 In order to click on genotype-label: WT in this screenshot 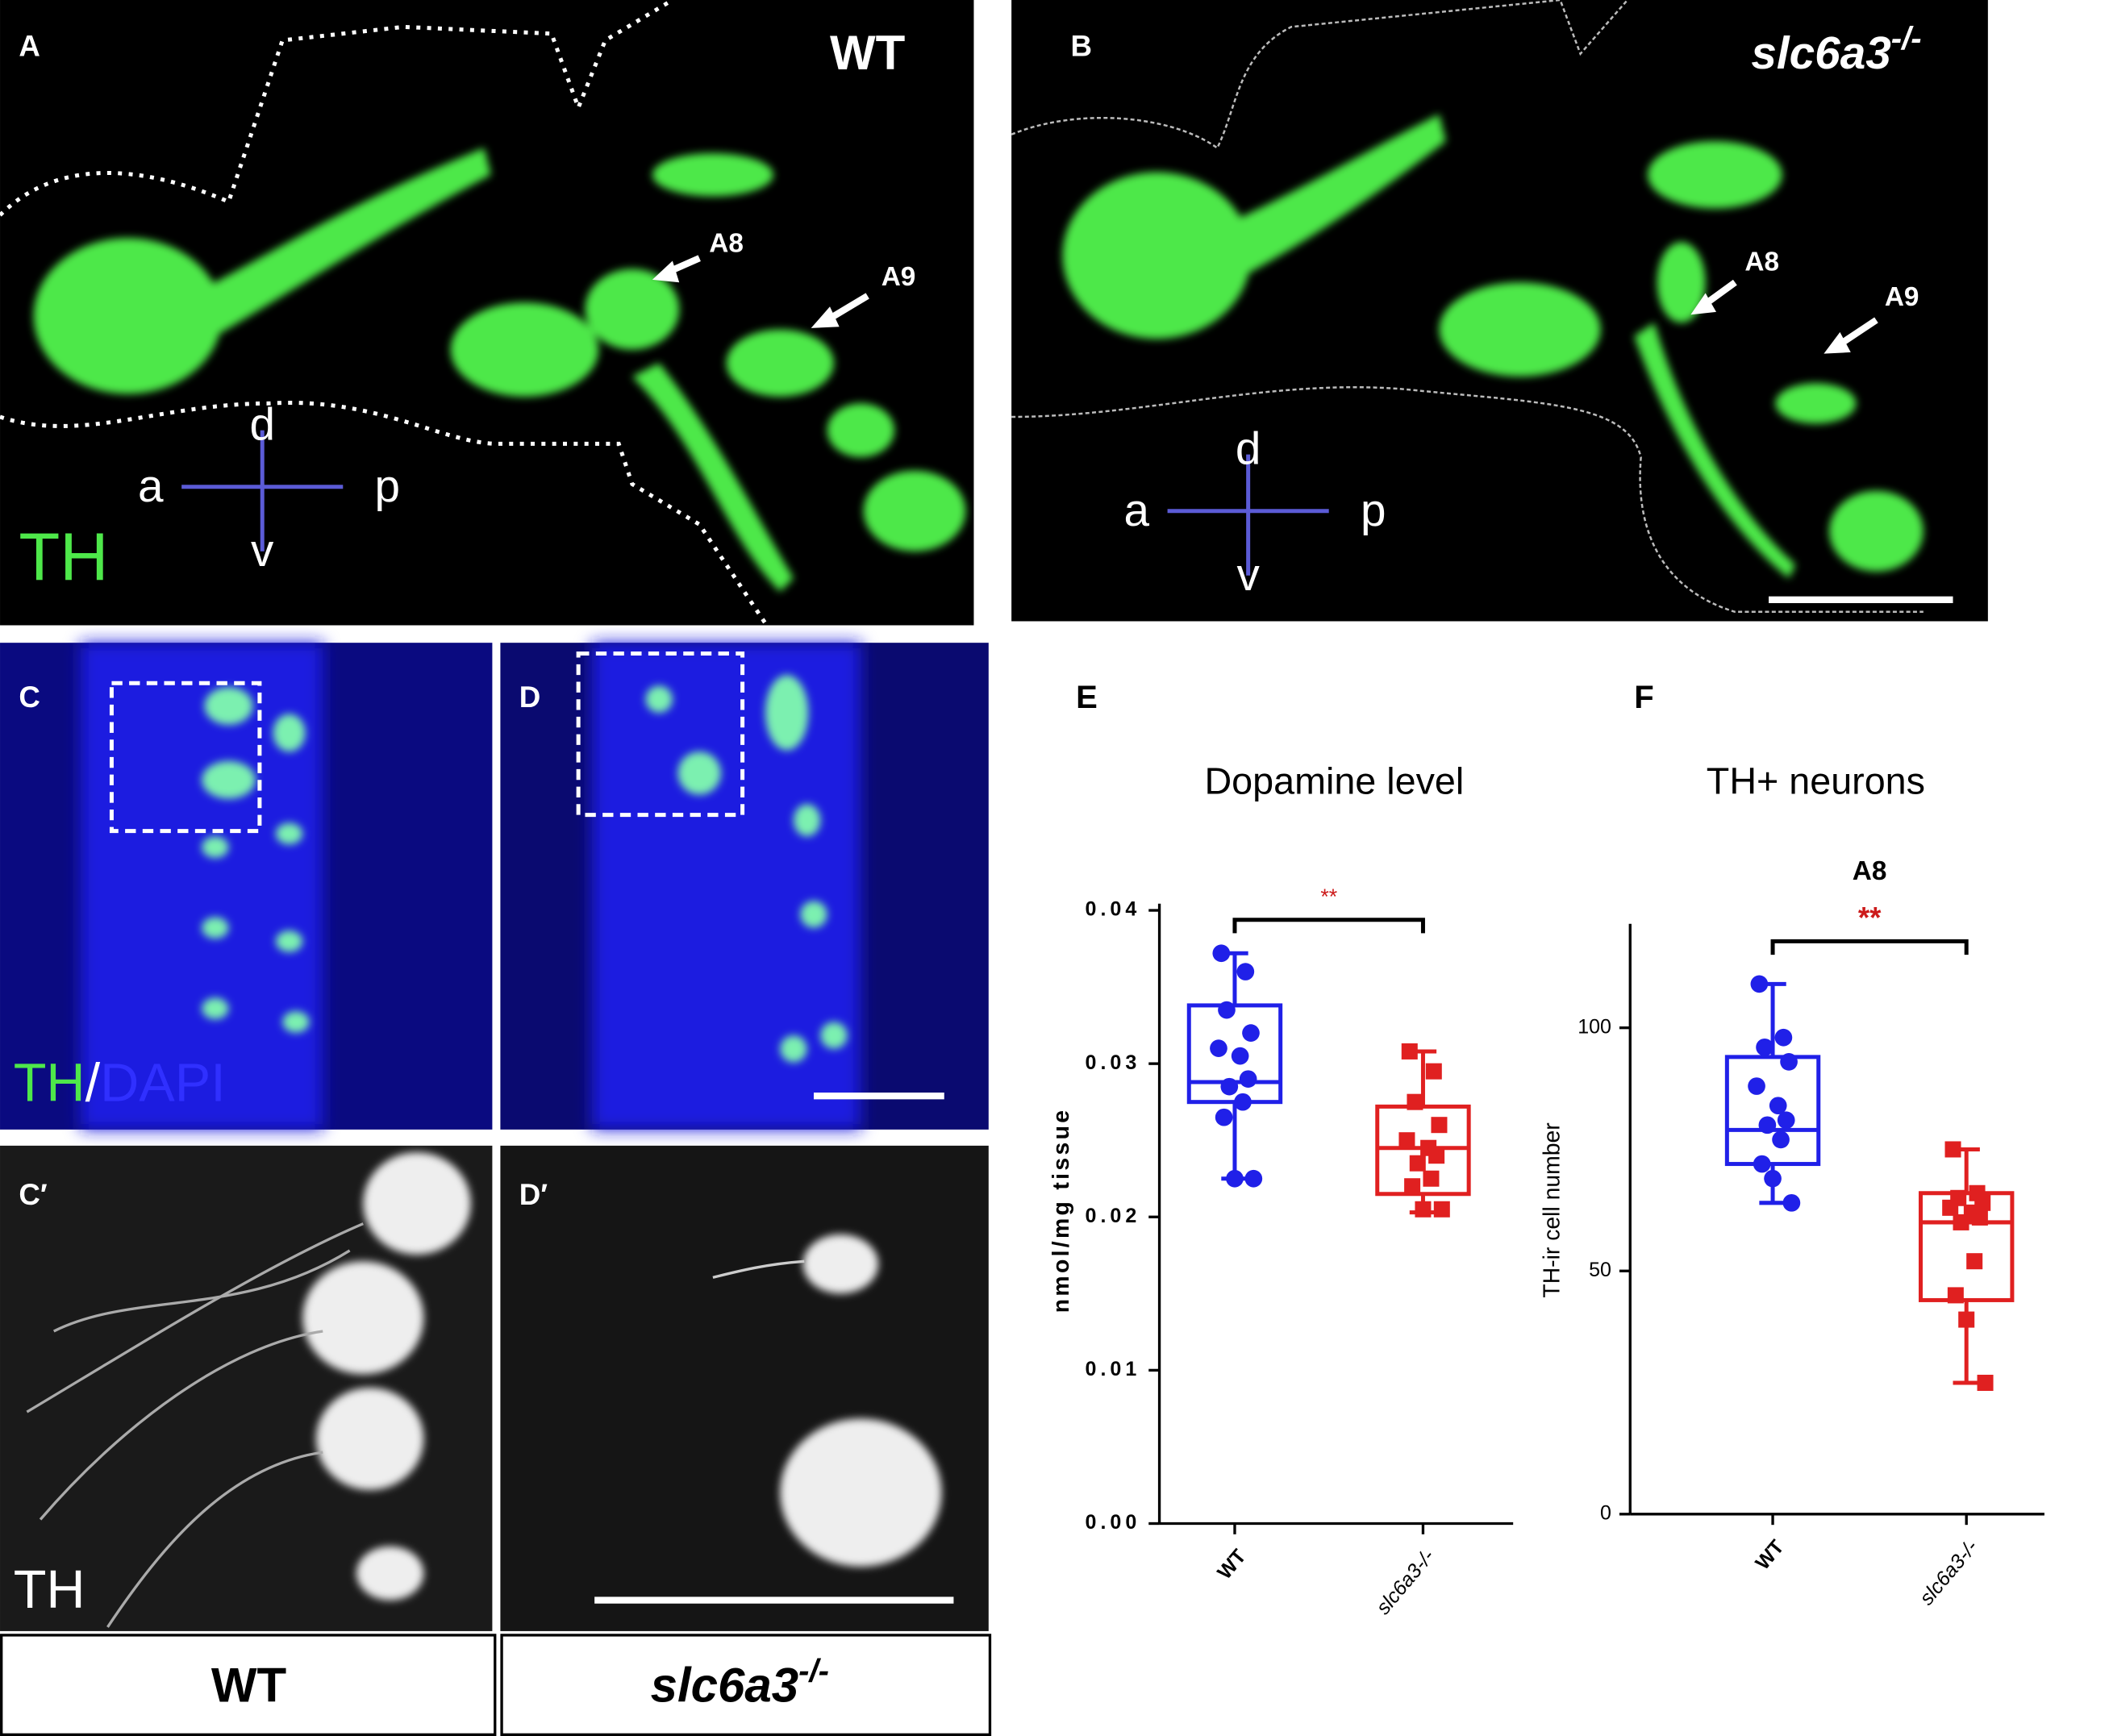, I will do `click(249, 1685)`.